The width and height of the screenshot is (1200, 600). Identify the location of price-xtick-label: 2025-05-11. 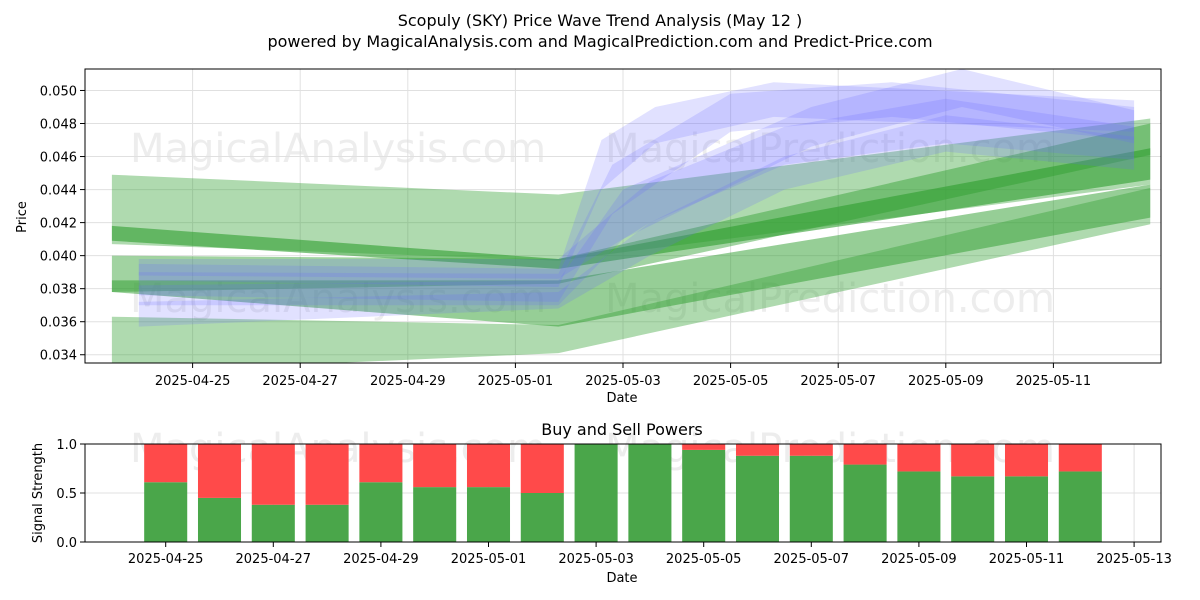
(1054, 381).